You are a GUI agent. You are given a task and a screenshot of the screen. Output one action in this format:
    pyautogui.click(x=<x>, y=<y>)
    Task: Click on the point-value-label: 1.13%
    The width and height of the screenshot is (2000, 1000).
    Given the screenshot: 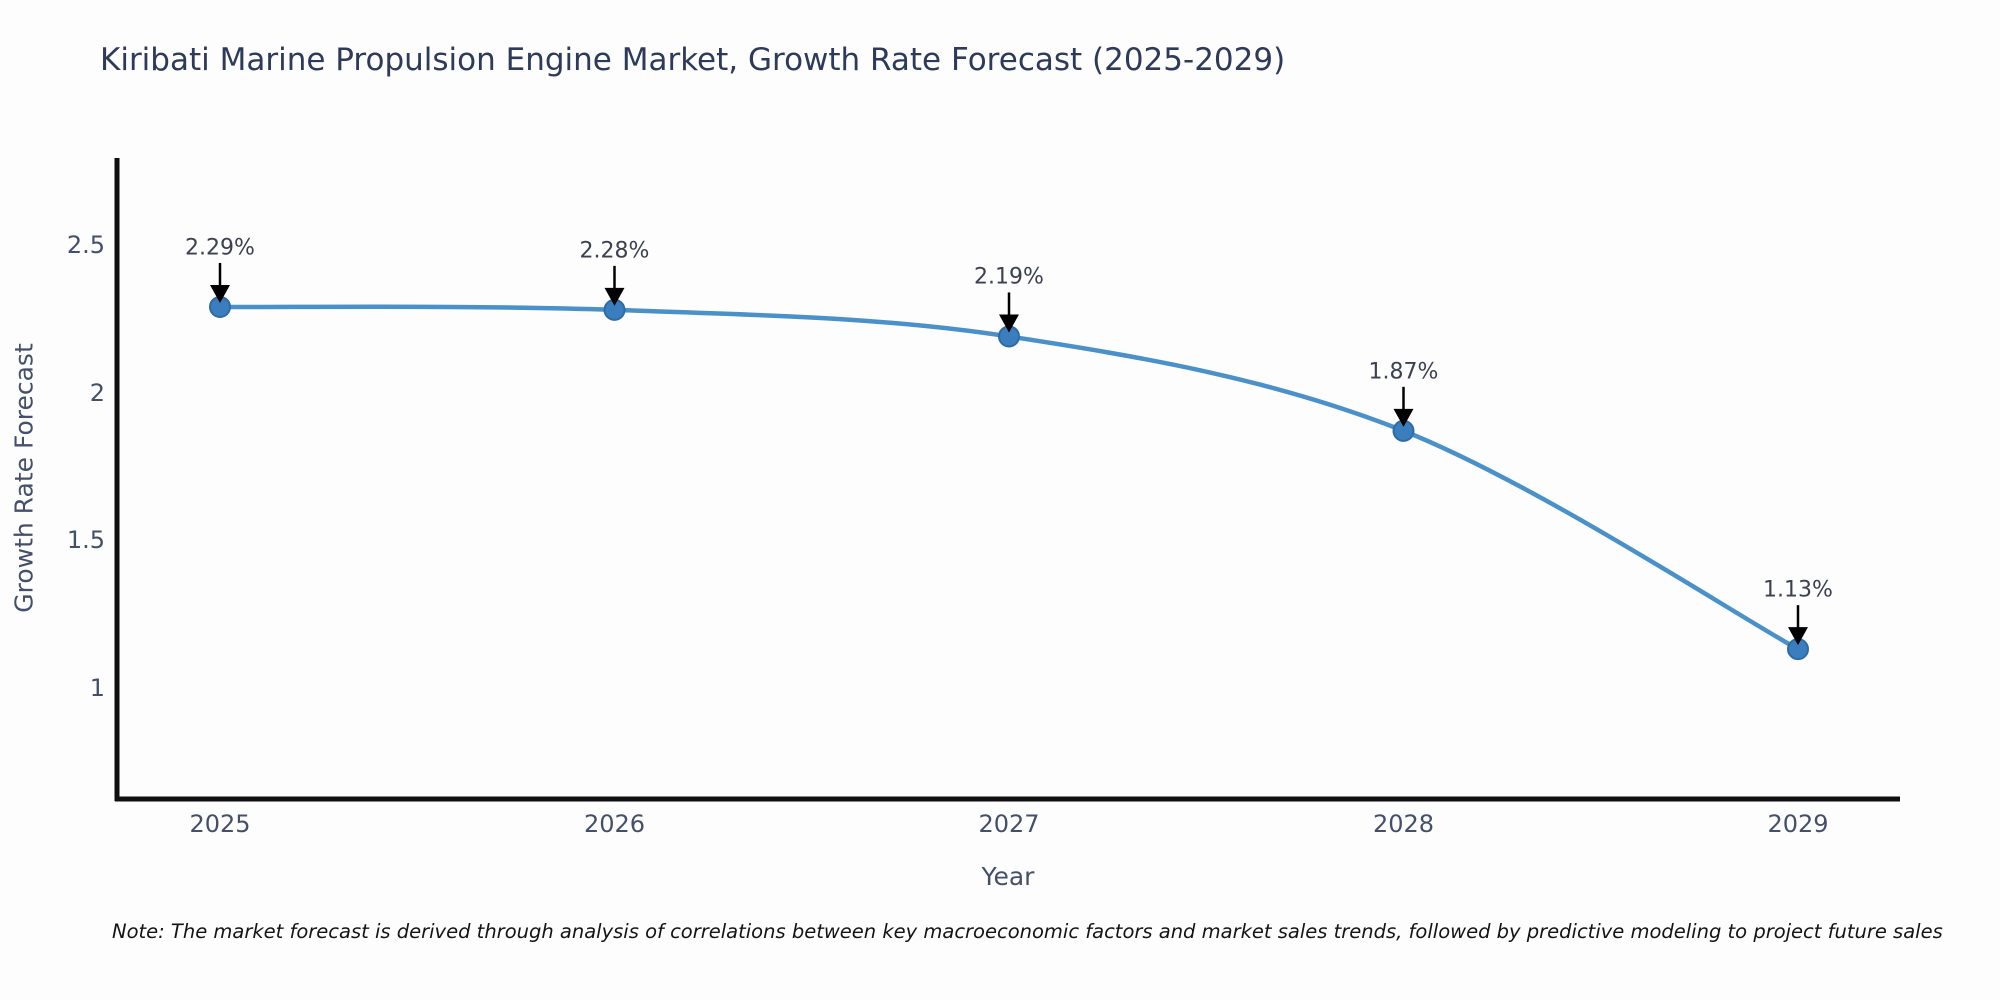 What is the action you would take?
    pyautogui.click(x=1798, y=590)
    